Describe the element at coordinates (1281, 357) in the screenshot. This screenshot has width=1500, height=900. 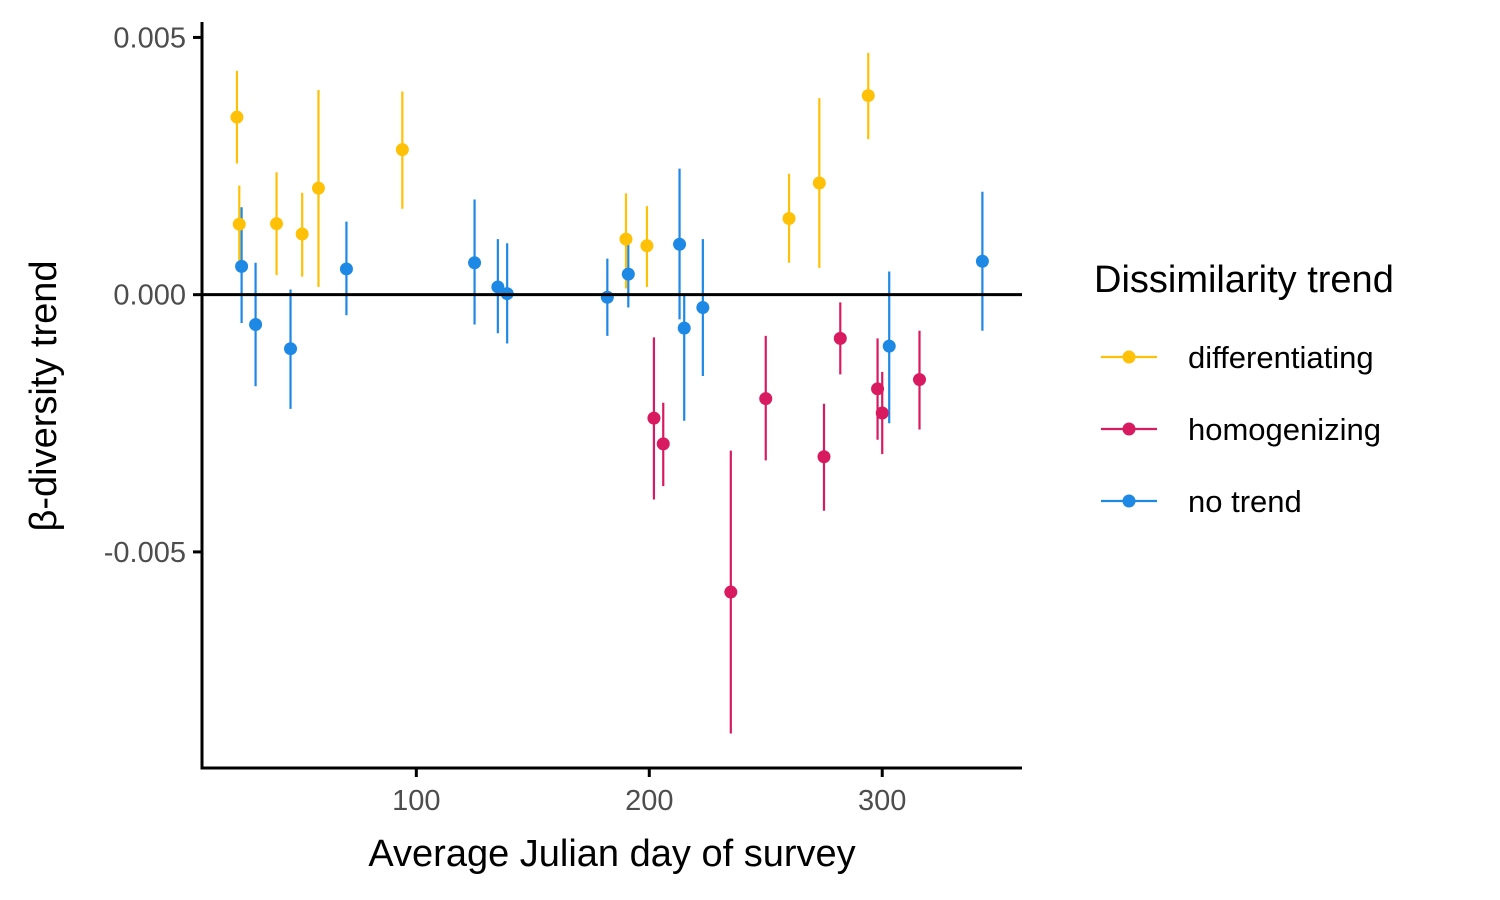
I see `legend-label: differentiating` at that location.